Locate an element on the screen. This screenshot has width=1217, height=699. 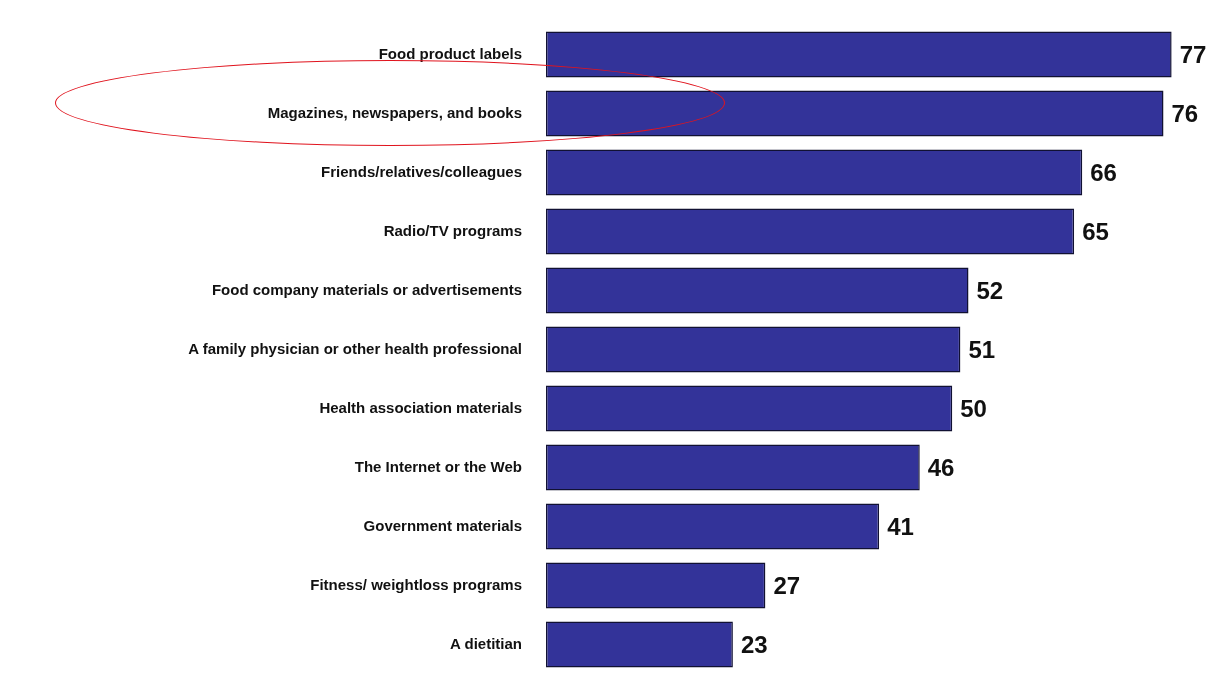
y-tick-label: Health association materials is located at coordinates (420, 407).